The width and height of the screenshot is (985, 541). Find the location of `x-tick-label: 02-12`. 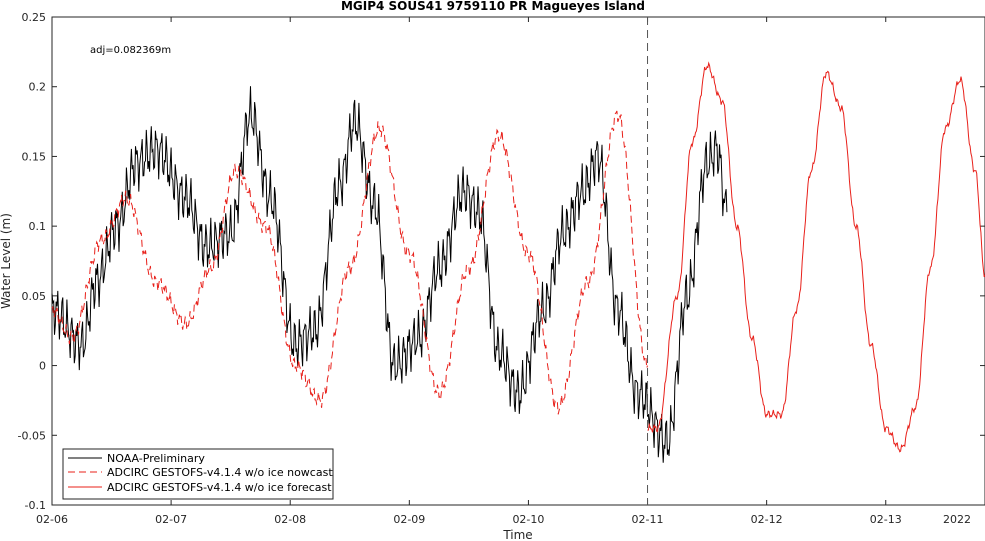

x-tick-label: 02-12 is located at coordinates (767, 519).